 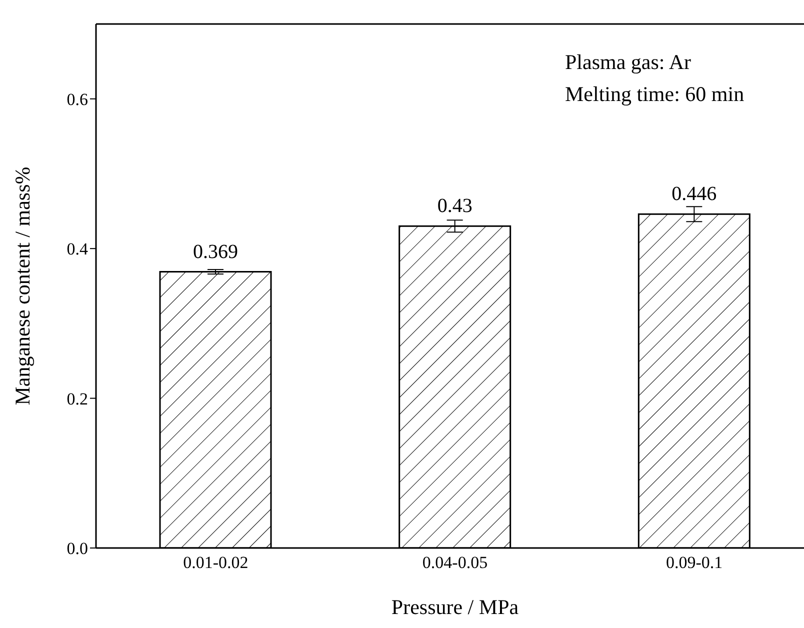 I want to click on data-label: 0.446, so click(x=694, y=194).